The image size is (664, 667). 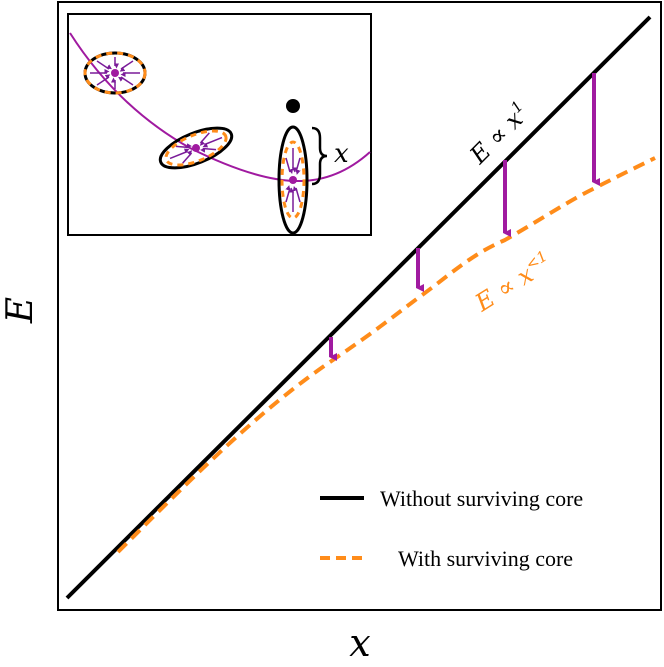 What do you see at coordinates (341, 154) in the screenshot?
I see `inset-brace-label: x` at bounding box center [341, 154].